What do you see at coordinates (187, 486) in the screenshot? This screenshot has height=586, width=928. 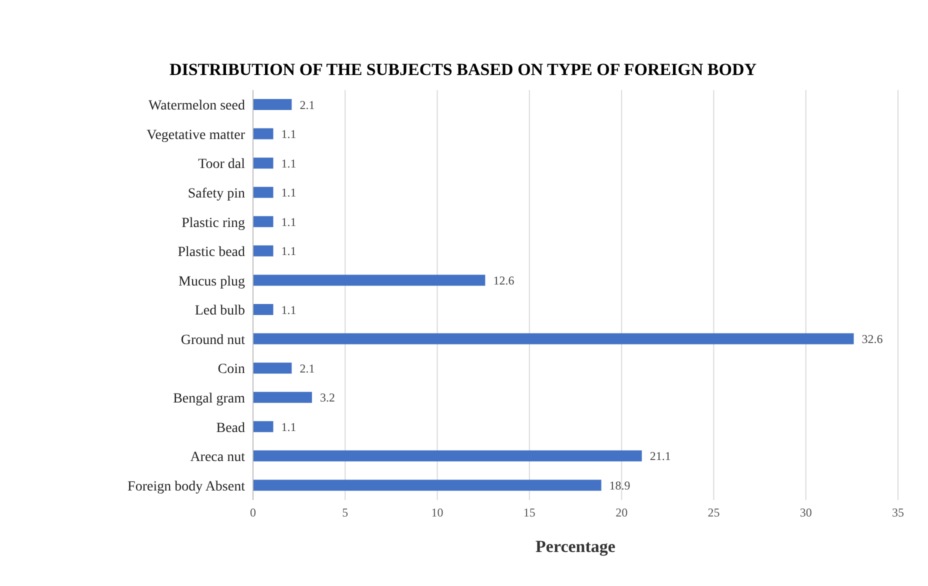 I see `y-tick-label: Foreign body Absent` at bounding box center [187, 486].